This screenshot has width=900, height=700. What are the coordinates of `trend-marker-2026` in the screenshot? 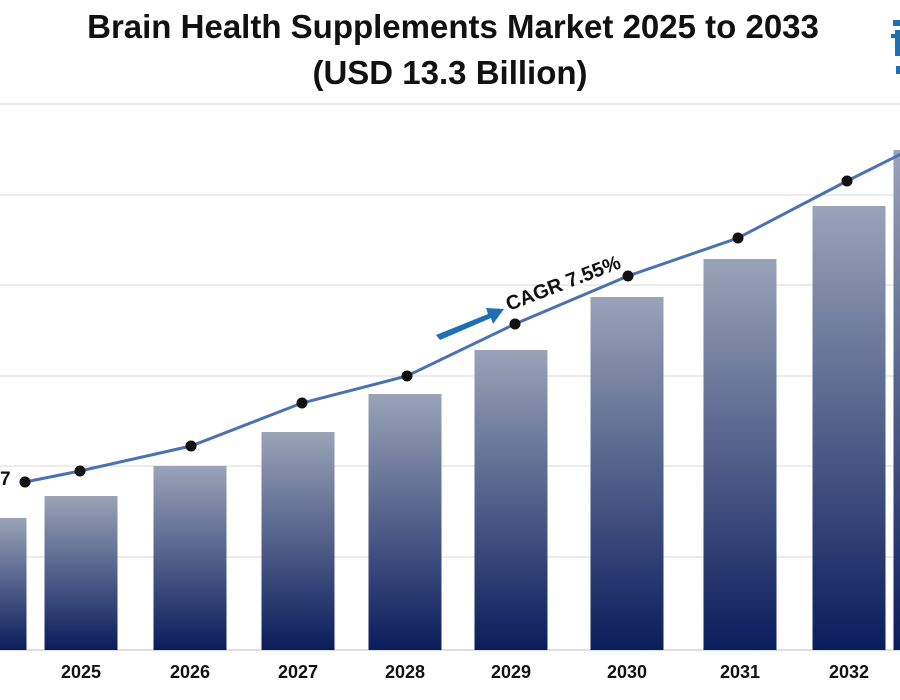 It's located at (191, 446).